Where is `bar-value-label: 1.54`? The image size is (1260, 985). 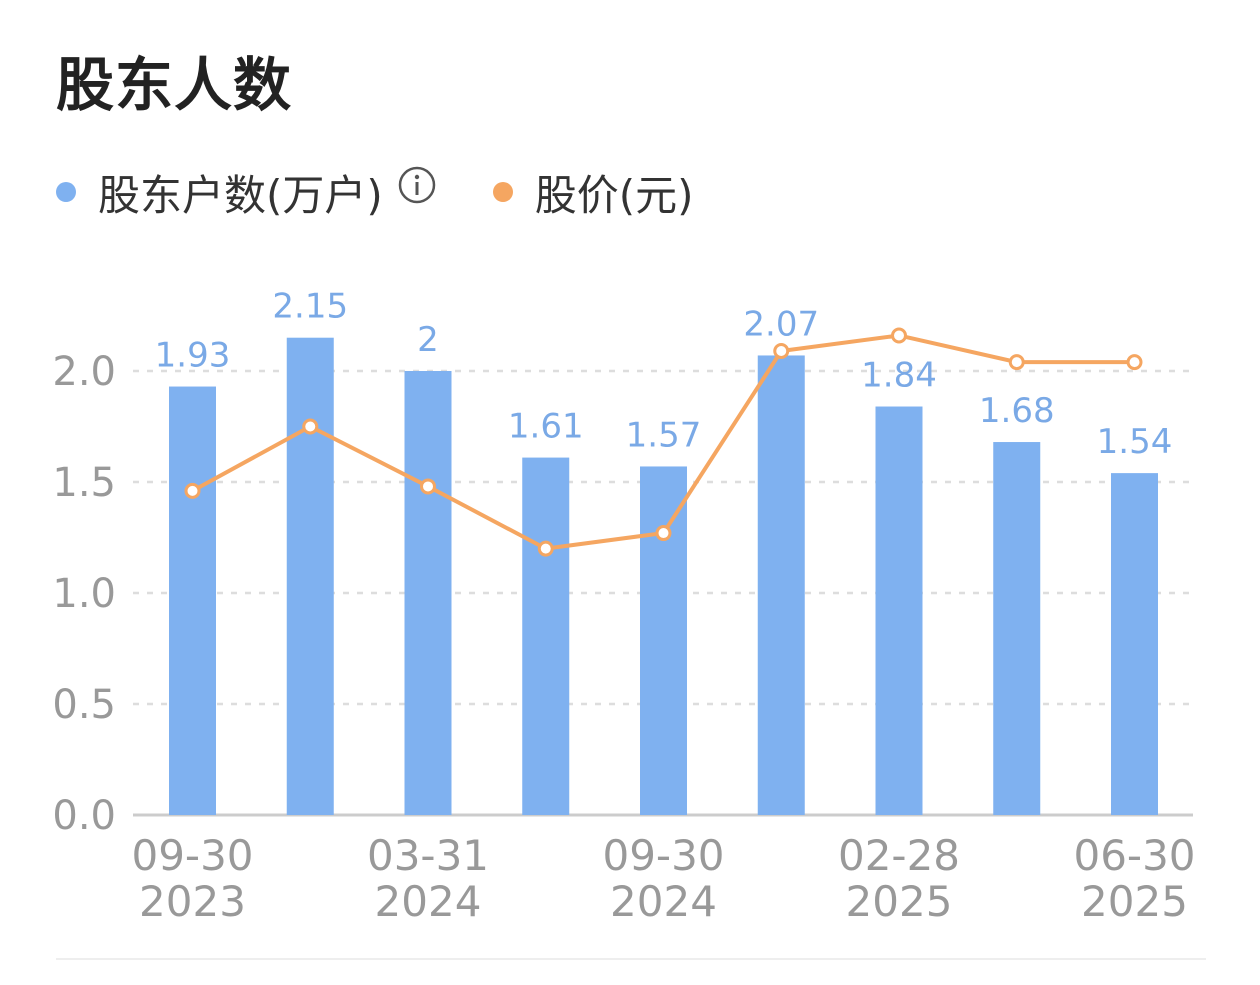
bar-value-label: 1.54 is located at coordinates (1135, 442).